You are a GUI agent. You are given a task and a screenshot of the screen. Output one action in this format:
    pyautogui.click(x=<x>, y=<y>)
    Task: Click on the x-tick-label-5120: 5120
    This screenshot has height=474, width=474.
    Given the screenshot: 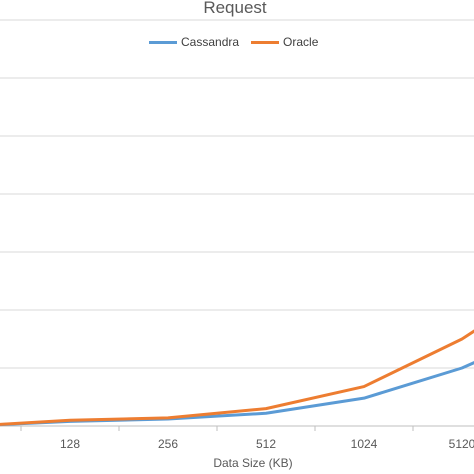 What is the action you would take?
    pyautogui.click(x=461, y=444)
    